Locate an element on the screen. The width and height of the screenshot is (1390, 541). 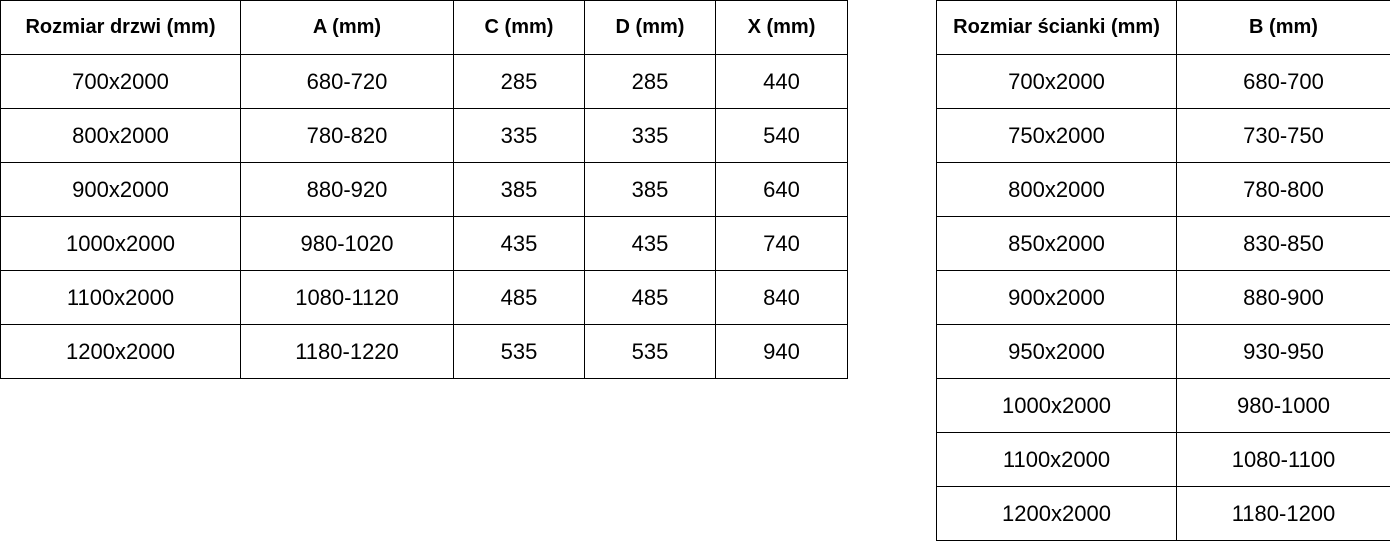
table-cell: 540 is located at coordinates (781, 135).